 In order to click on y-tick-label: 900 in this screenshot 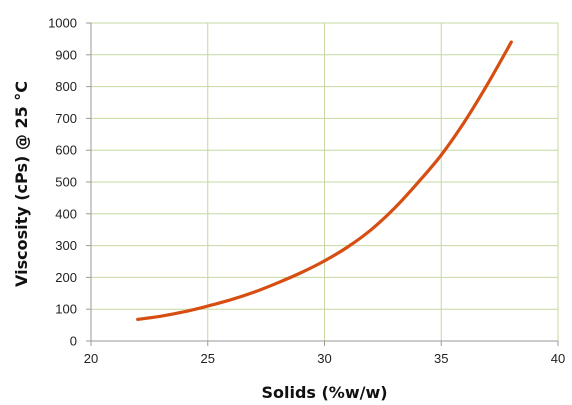, I will do `click(66, 54)`.